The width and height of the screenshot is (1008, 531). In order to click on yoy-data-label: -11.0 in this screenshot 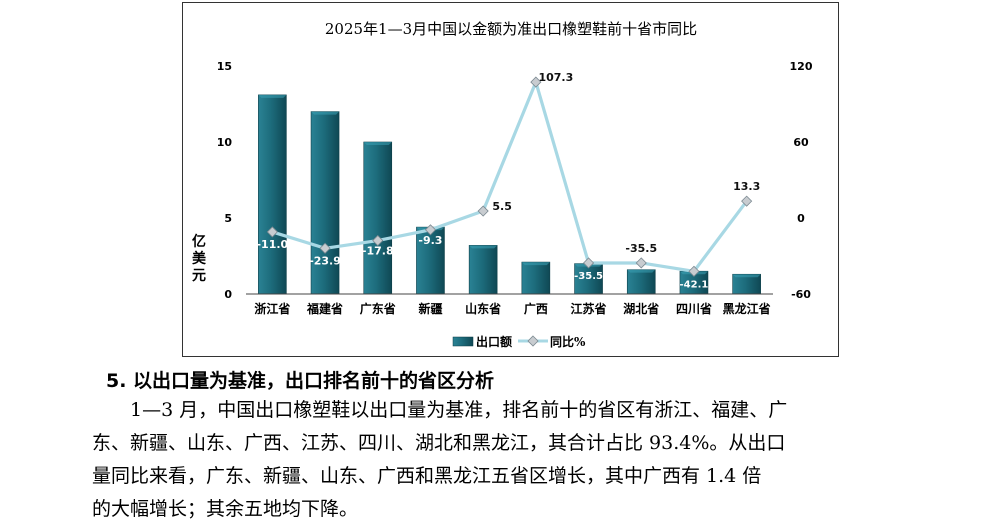, I will do `click(272, 244)`.